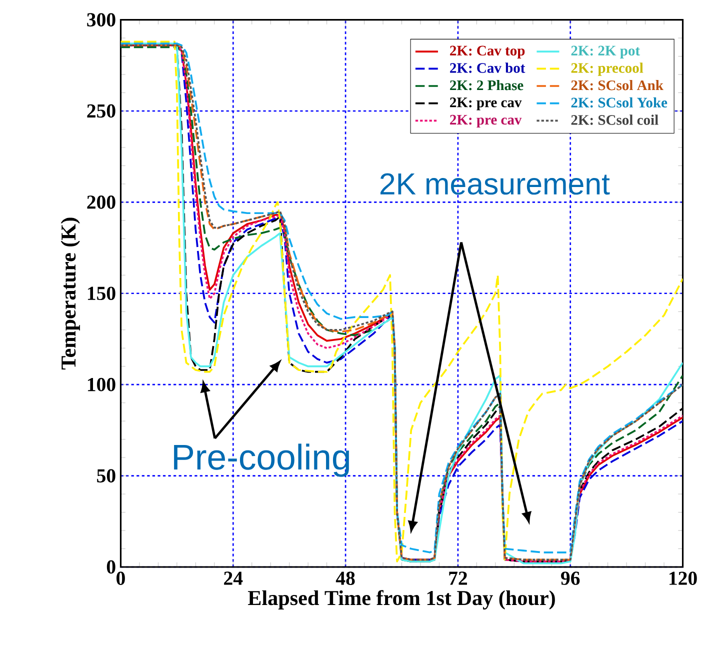 The image size is (702, 648). What do you see at coordinates (617, 85) in the screenshot?
I see `legend-label: 2K: SCsol Ank` at bounding box center [617, 85].